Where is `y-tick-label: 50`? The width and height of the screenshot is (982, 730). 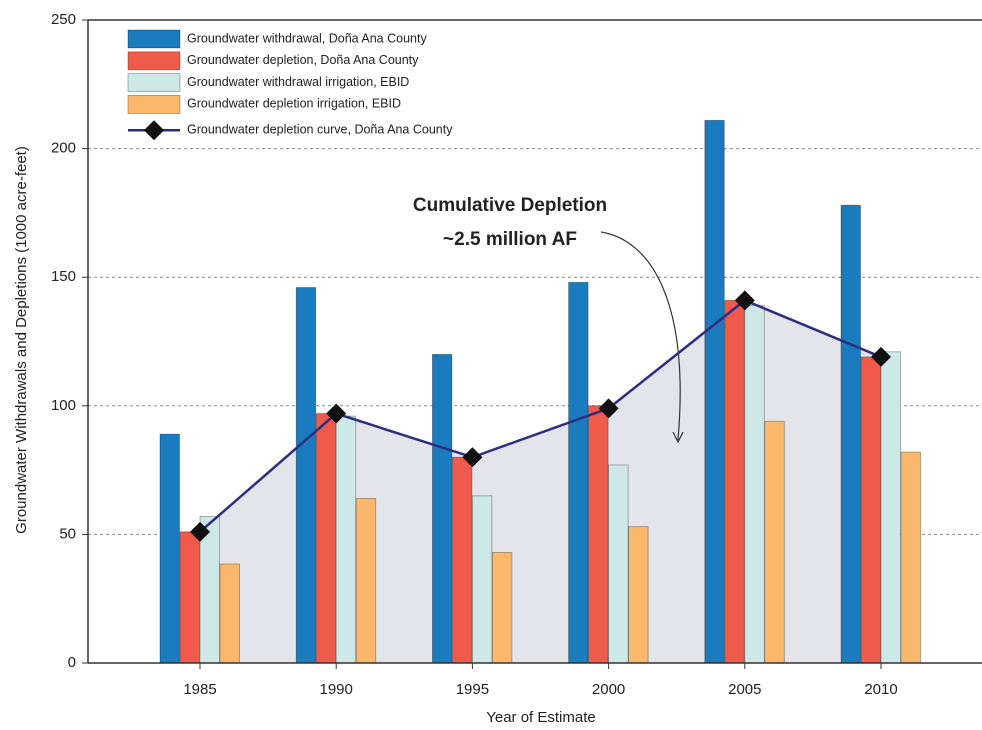 y-tick-label: 50 is located at coordinates (67, 533).